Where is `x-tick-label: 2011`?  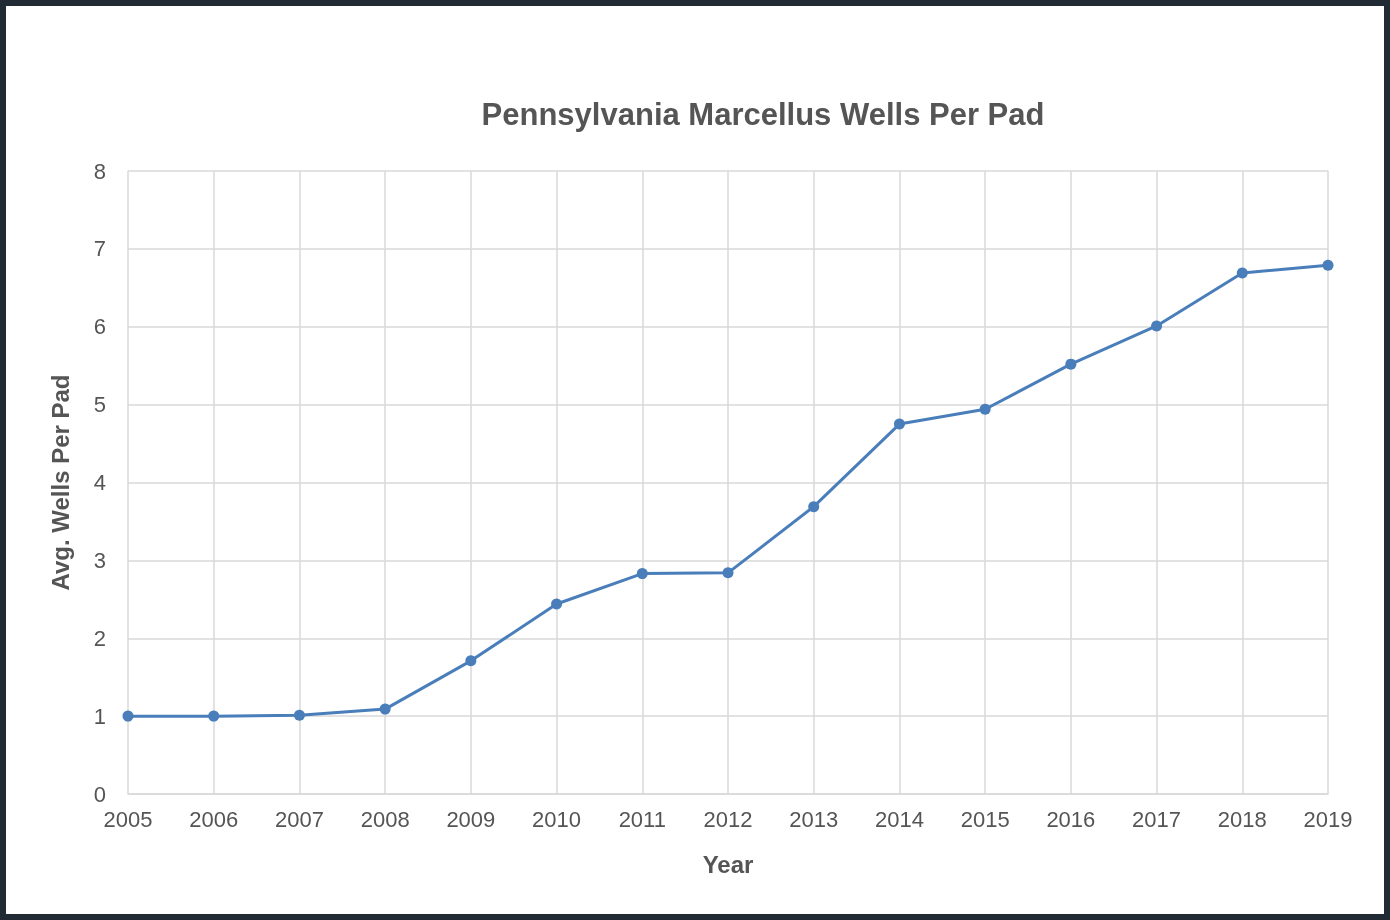 x-tick-label: 2011 is located at coordinates (642, 819).